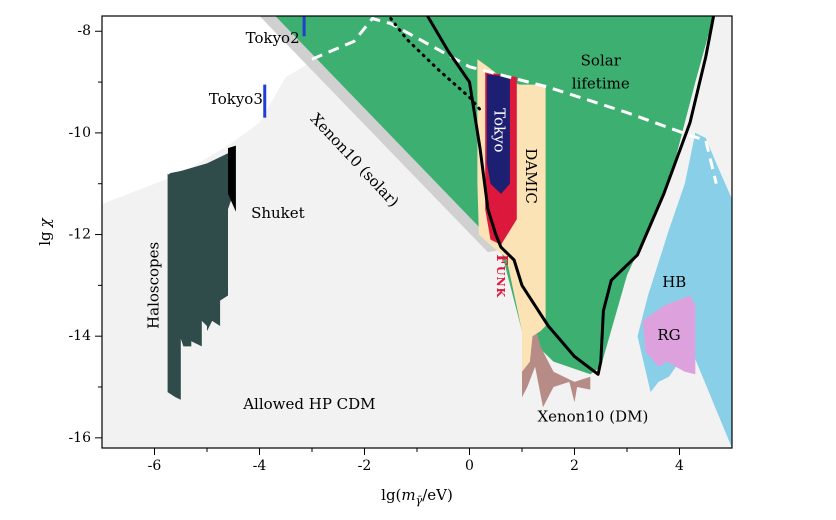  I want to click on label-xenon10-dm: Xenon10 (DM), so click(592, 417).